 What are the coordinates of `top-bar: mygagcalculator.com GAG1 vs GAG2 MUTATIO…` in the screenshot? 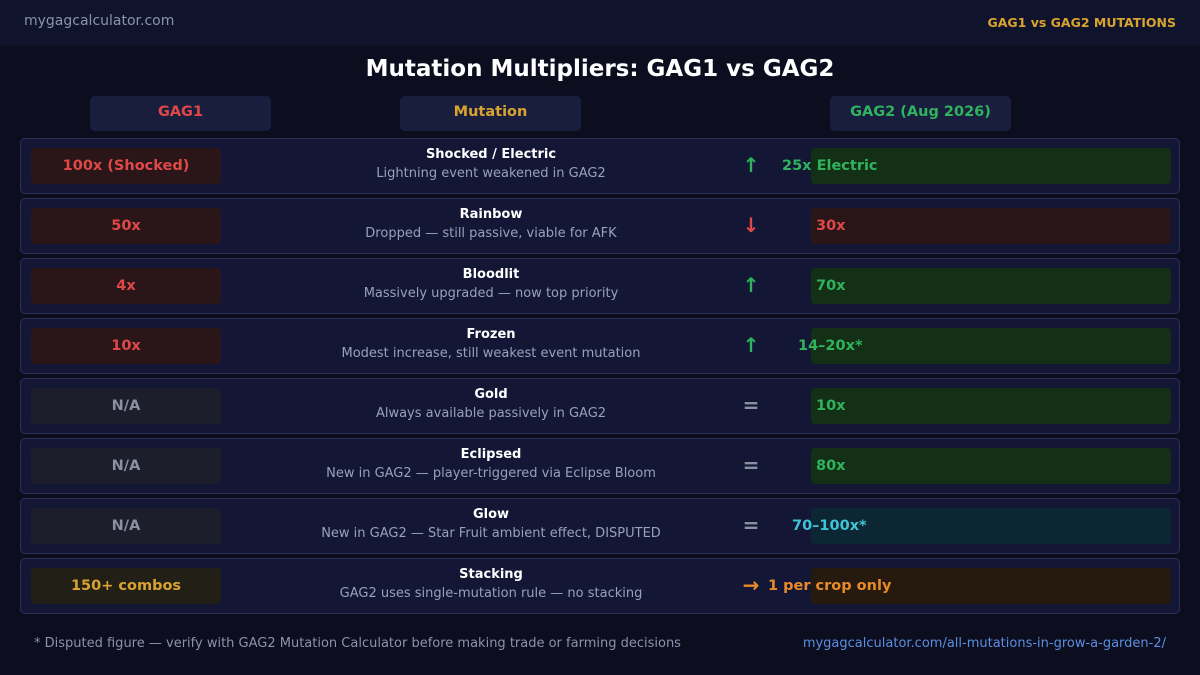 It's located at (600, 23).